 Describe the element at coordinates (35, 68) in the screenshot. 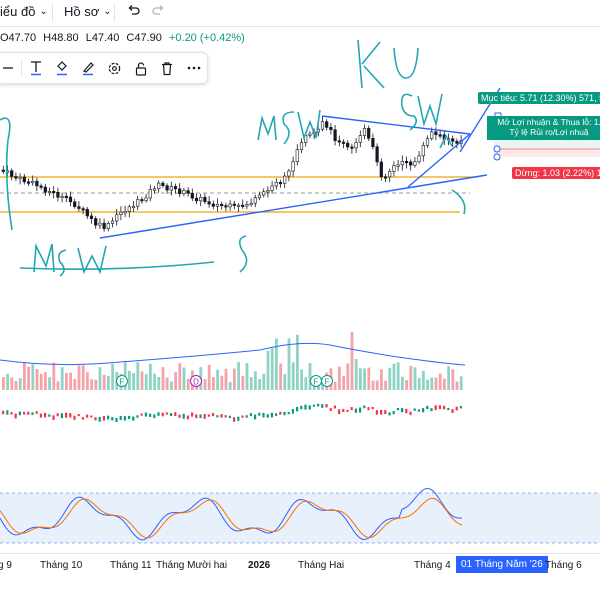

I see `text-tool-button` at that location.